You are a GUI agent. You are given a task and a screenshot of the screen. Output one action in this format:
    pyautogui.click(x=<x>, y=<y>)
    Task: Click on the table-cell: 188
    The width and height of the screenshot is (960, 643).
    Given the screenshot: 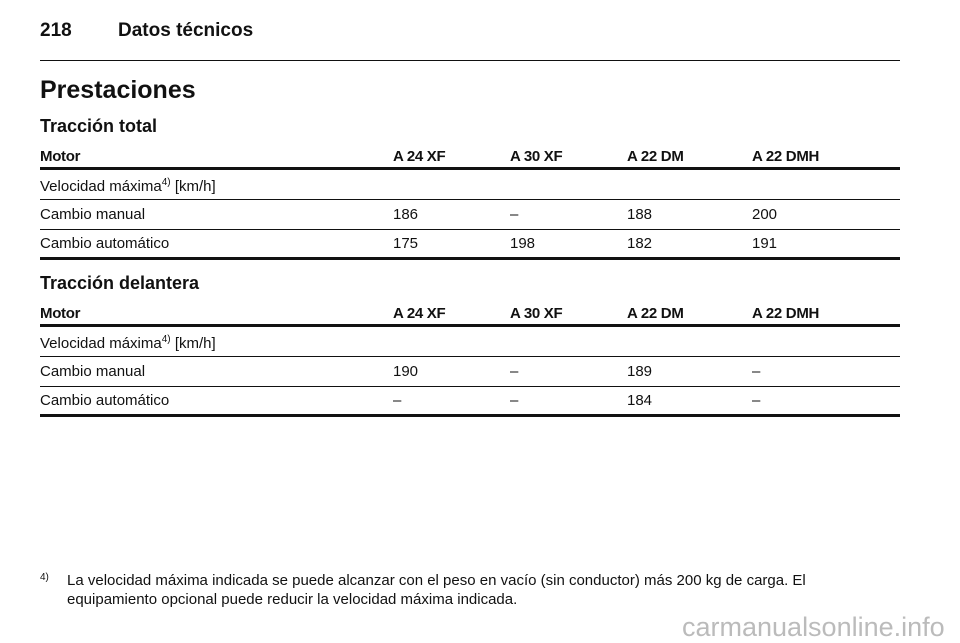 What is the action you would take?
    pyautogui.click(x=640, y=214)
    